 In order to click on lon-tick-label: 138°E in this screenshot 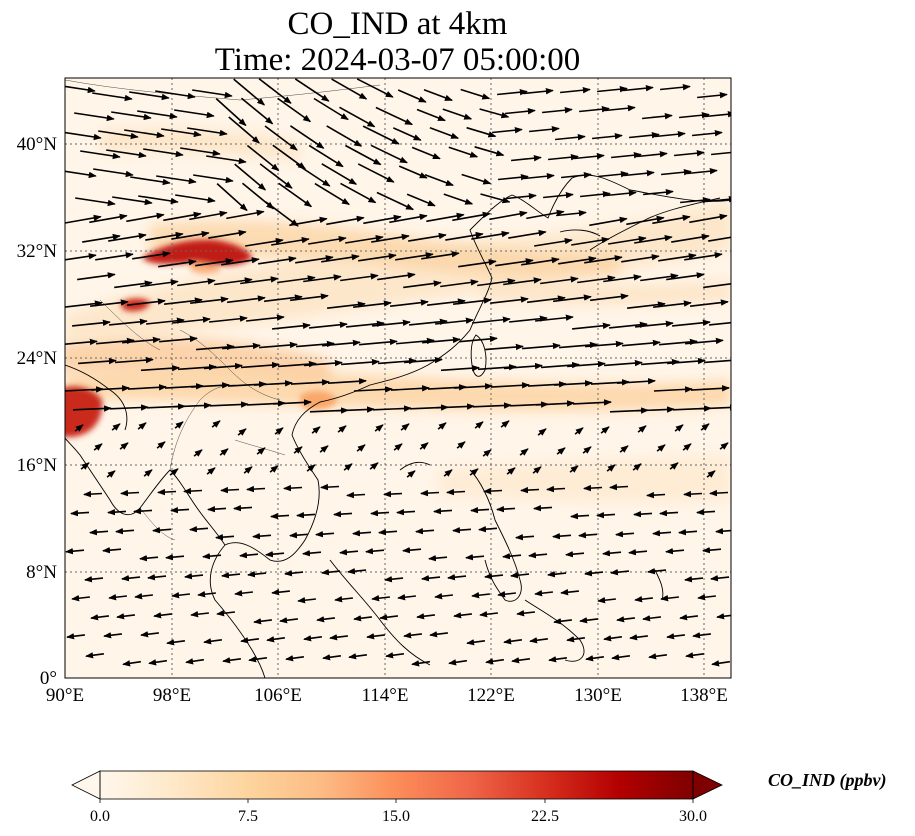, I will do `click(704, 695)`.